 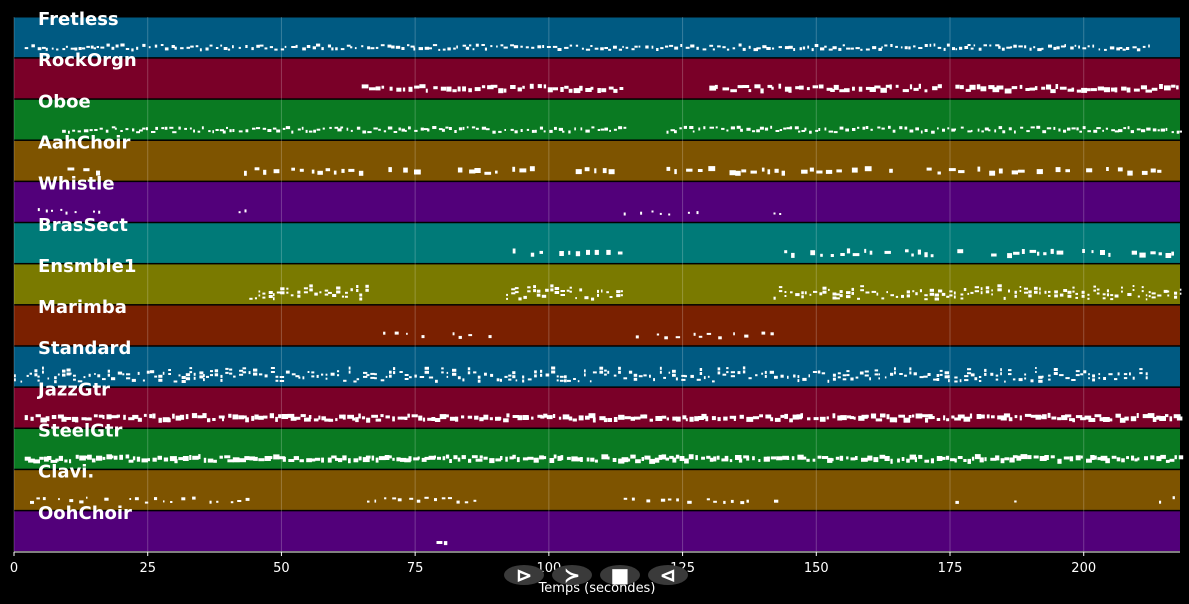 I want to click on forward-button: ⊲, so click(x=668, y=575).